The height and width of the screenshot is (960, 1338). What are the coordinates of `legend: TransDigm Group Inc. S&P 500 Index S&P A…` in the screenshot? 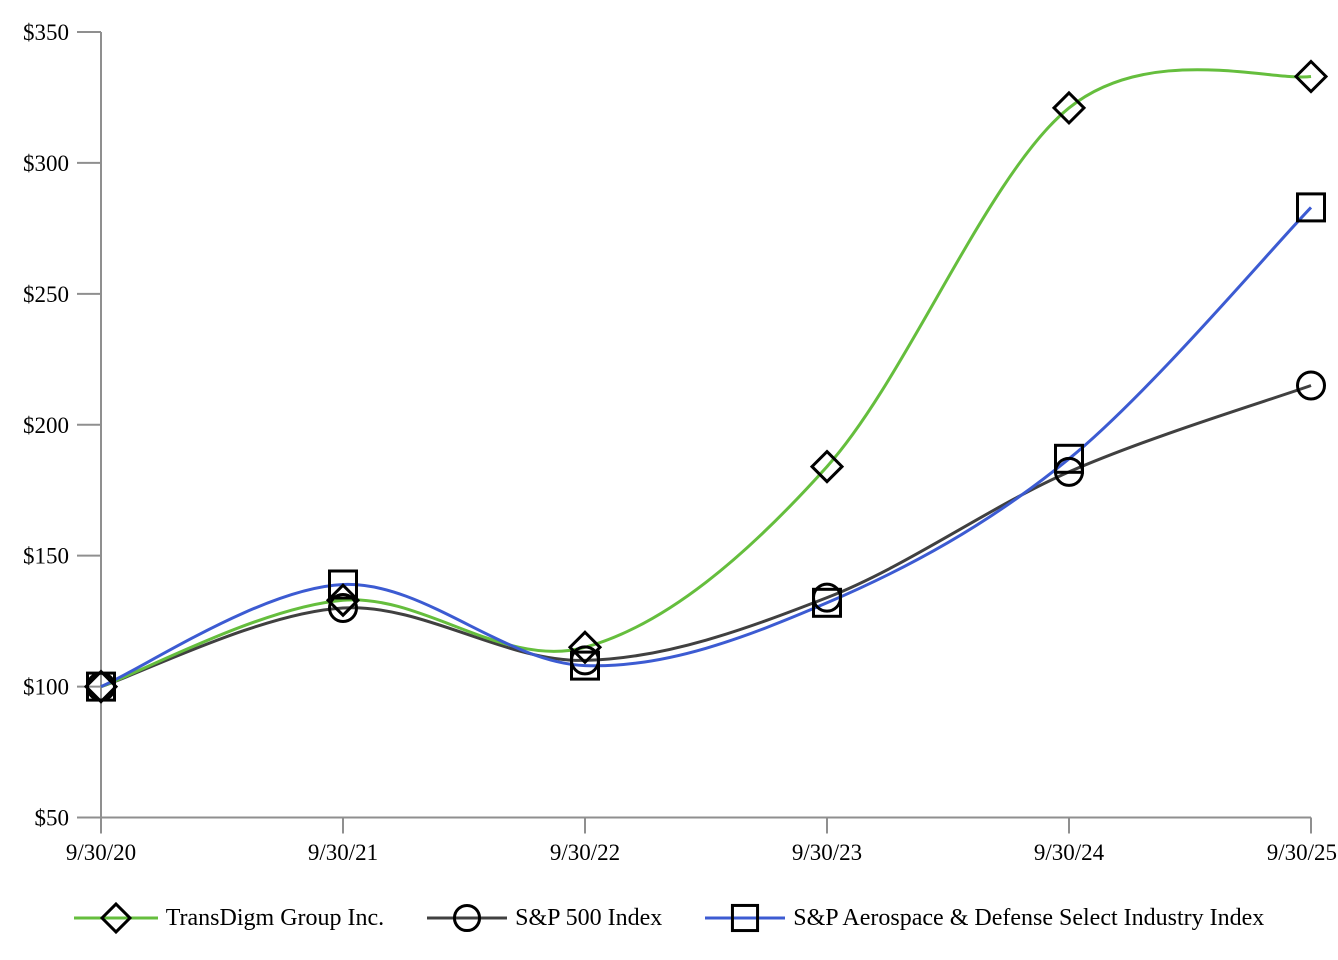 It's located at (669, 918).